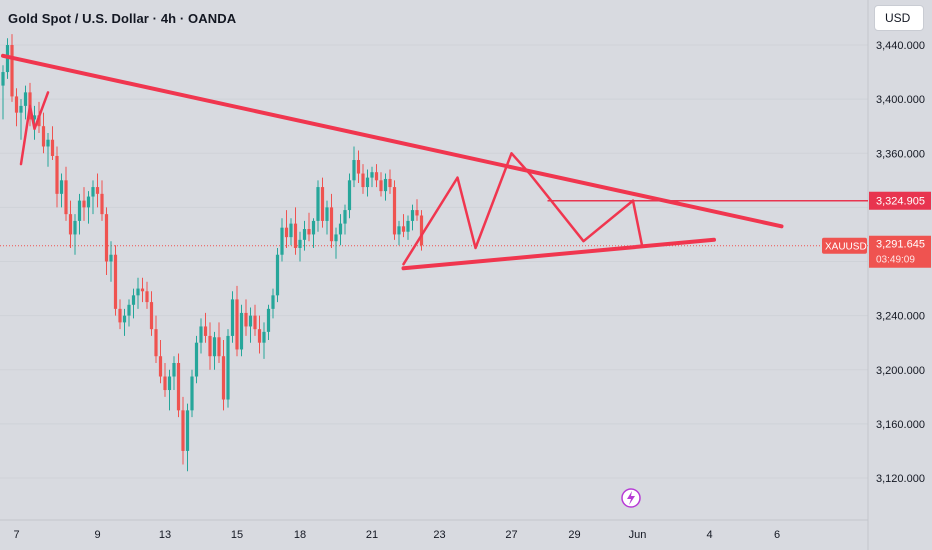 The height and width of the screenshot is (550, 932). Describe the element at coordinates (900, 317) in the screenshot. I see `y-tick-label: 3,240.000` at that location.